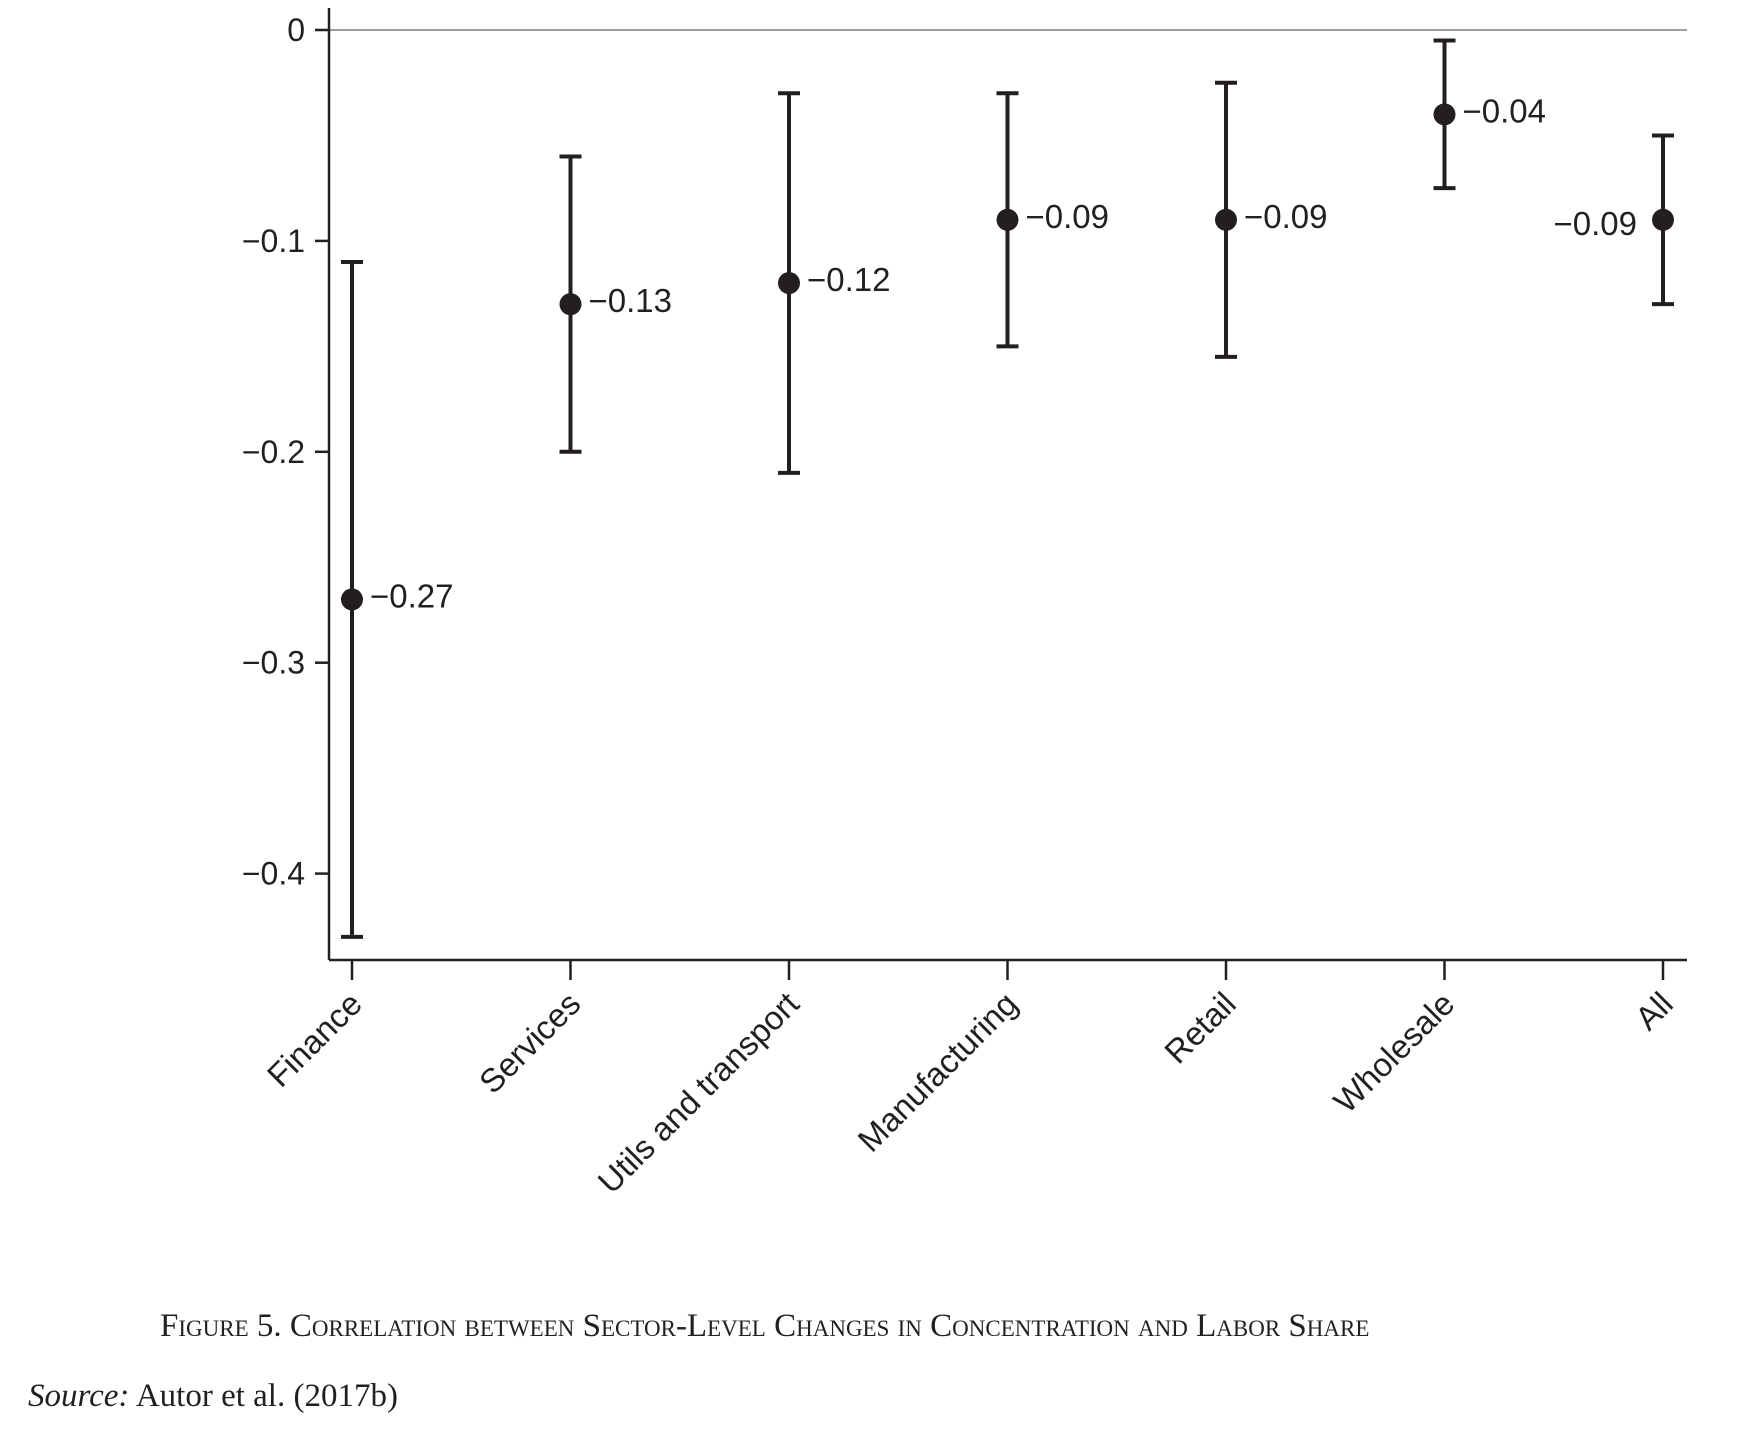  I want to click on data-value-label: −0.13, so click(631, 300).